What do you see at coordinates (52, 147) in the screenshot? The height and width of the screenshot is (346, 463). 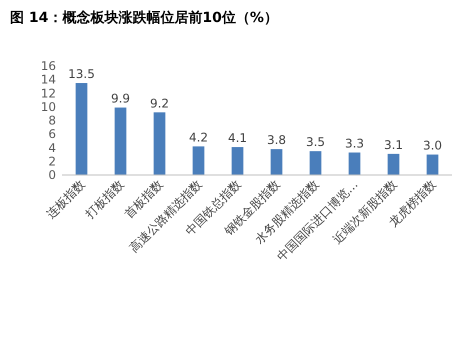 I see `y-tick-label: 4` at bounding box center [52, 147].